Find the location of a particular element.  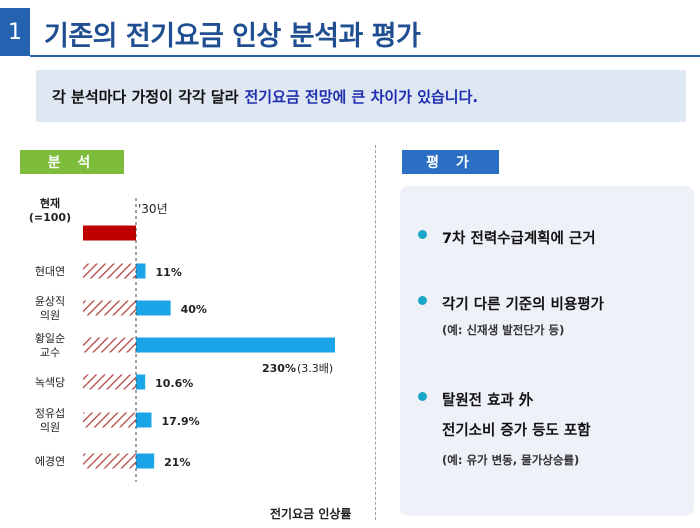

evaluation-item: 7차 전력수급계획에 근거 is located at coordinates (553, 239).